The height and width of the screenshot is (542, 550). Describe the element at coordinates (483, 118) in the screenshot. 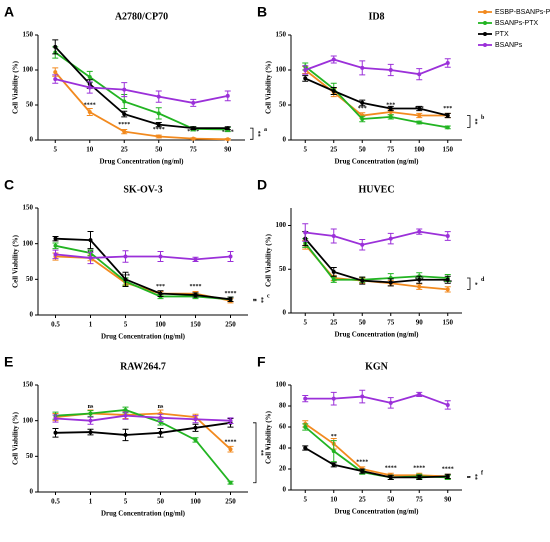

I see `bracket-label: b` at that location.